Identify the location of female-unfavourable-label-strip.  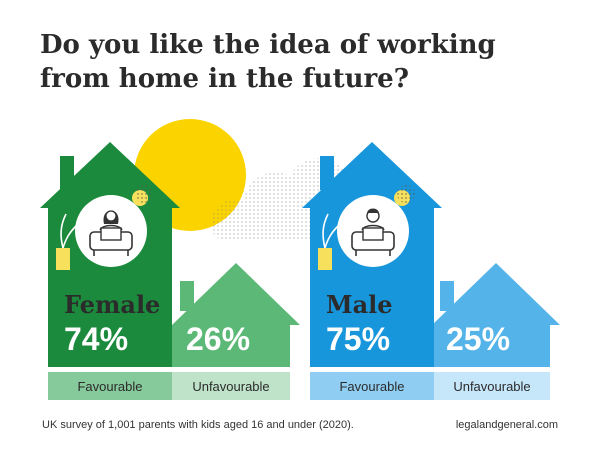
(231, 386).